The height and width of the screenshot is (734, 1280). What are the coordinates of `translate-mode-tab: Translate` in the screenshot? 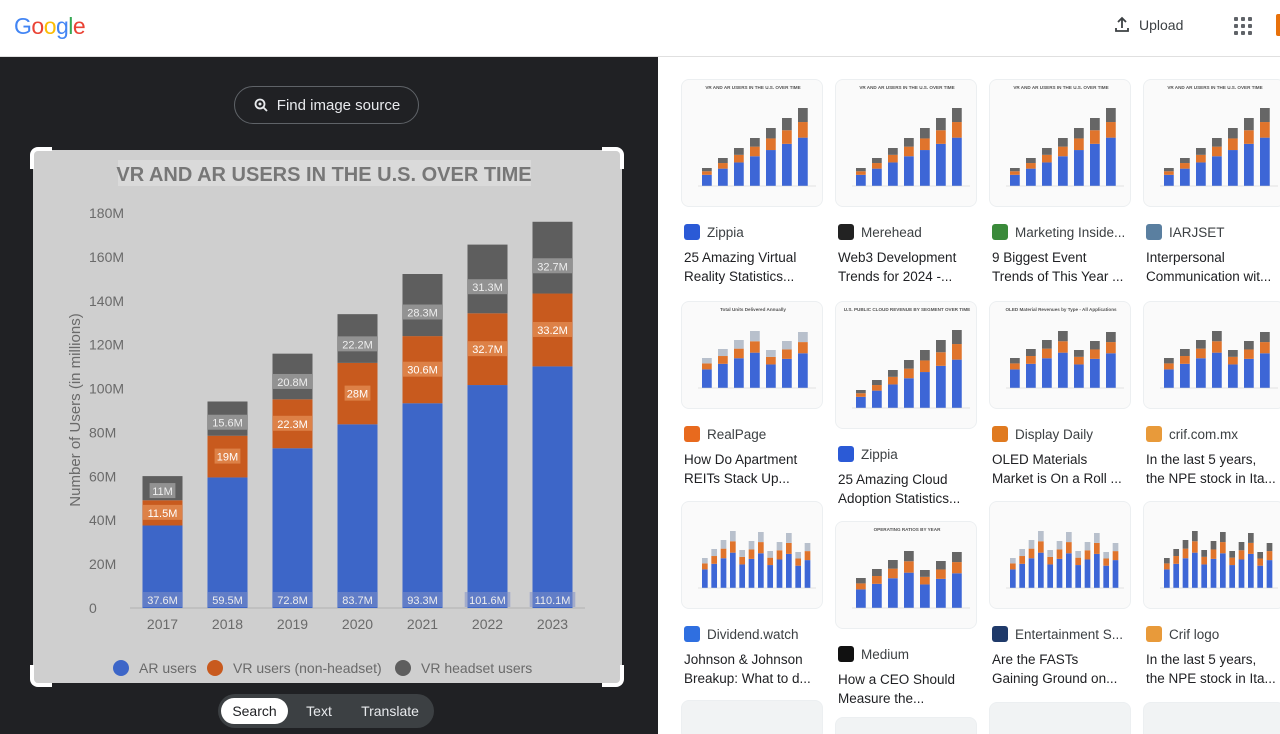 It's located at (390, 711).